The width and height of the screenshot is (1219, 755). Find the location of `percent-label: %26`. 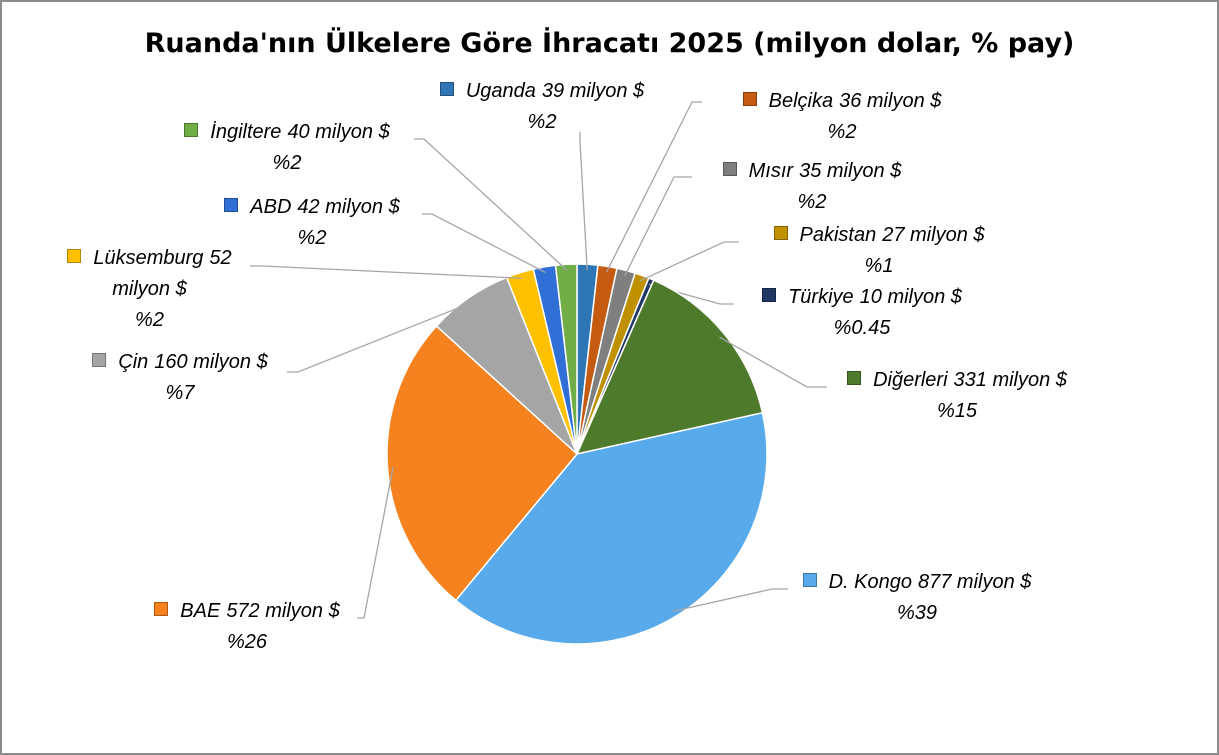

percent-label: %26 is located at coordinates (247, 642).